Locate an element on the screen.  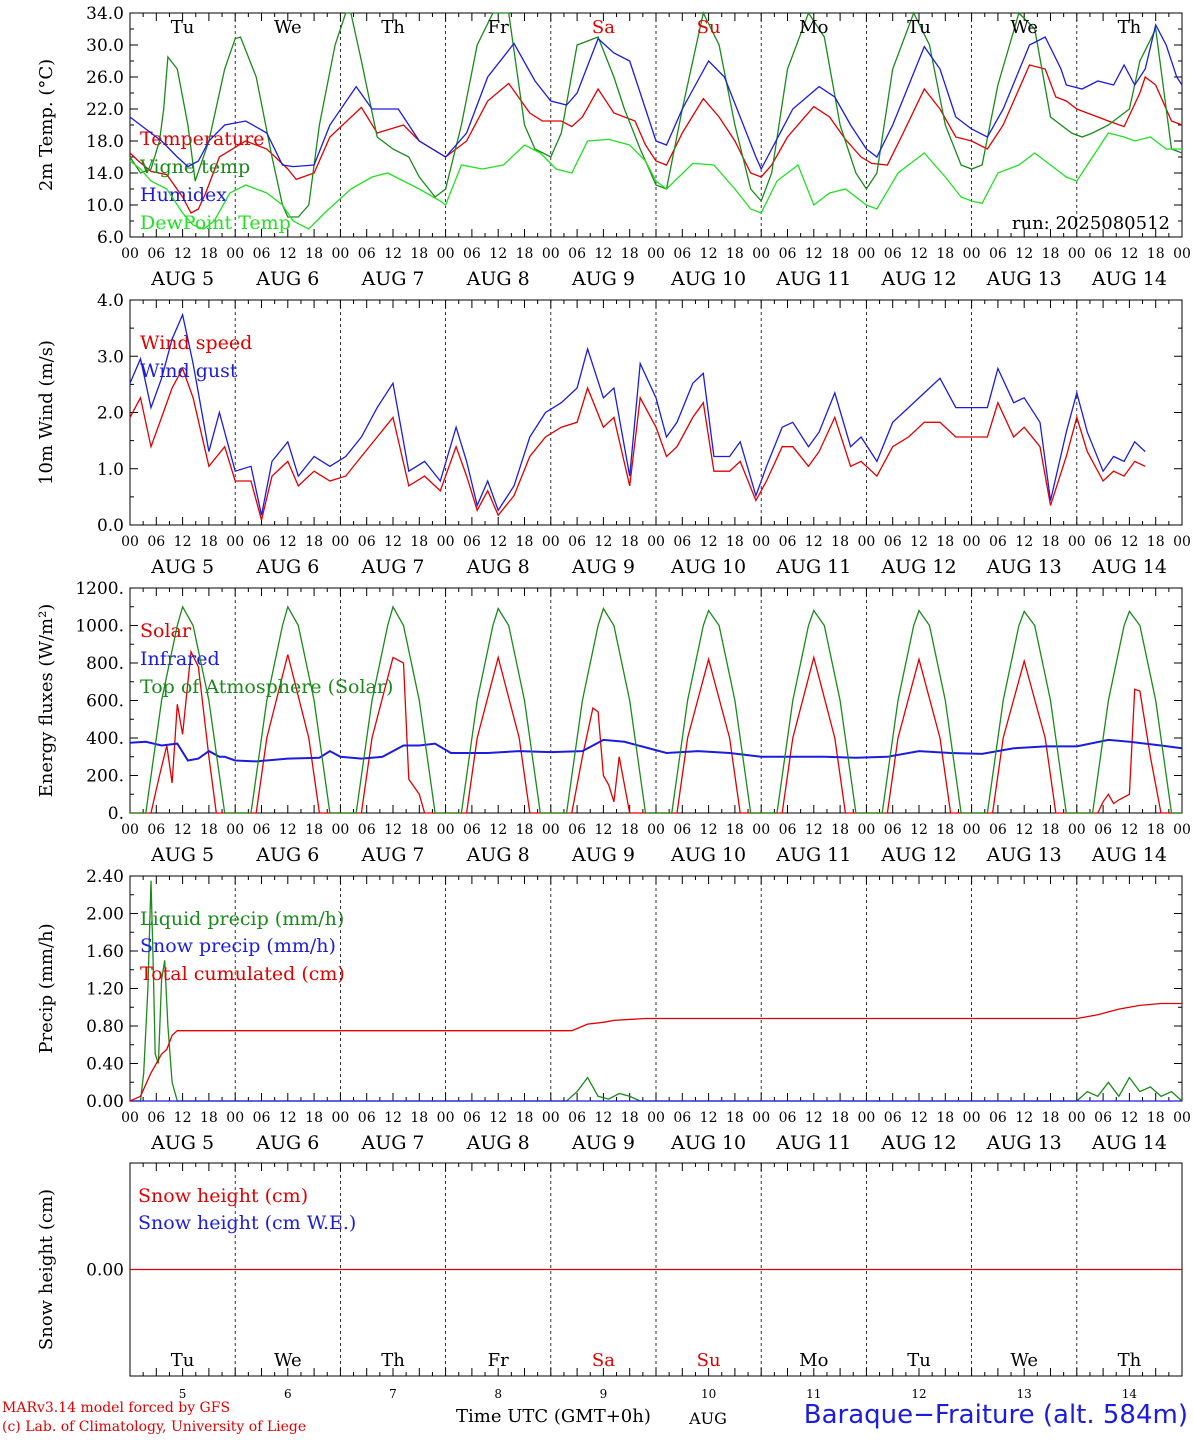
legend-entry: Solar is located at coordinates (166, 631).